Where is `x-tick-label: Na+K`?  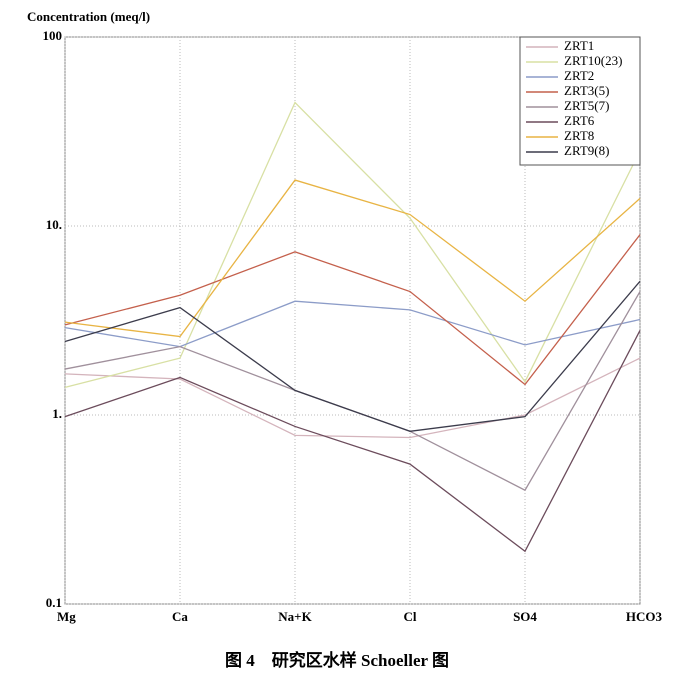 x-tick-label: Na+K is located at coordinates (295, 616).